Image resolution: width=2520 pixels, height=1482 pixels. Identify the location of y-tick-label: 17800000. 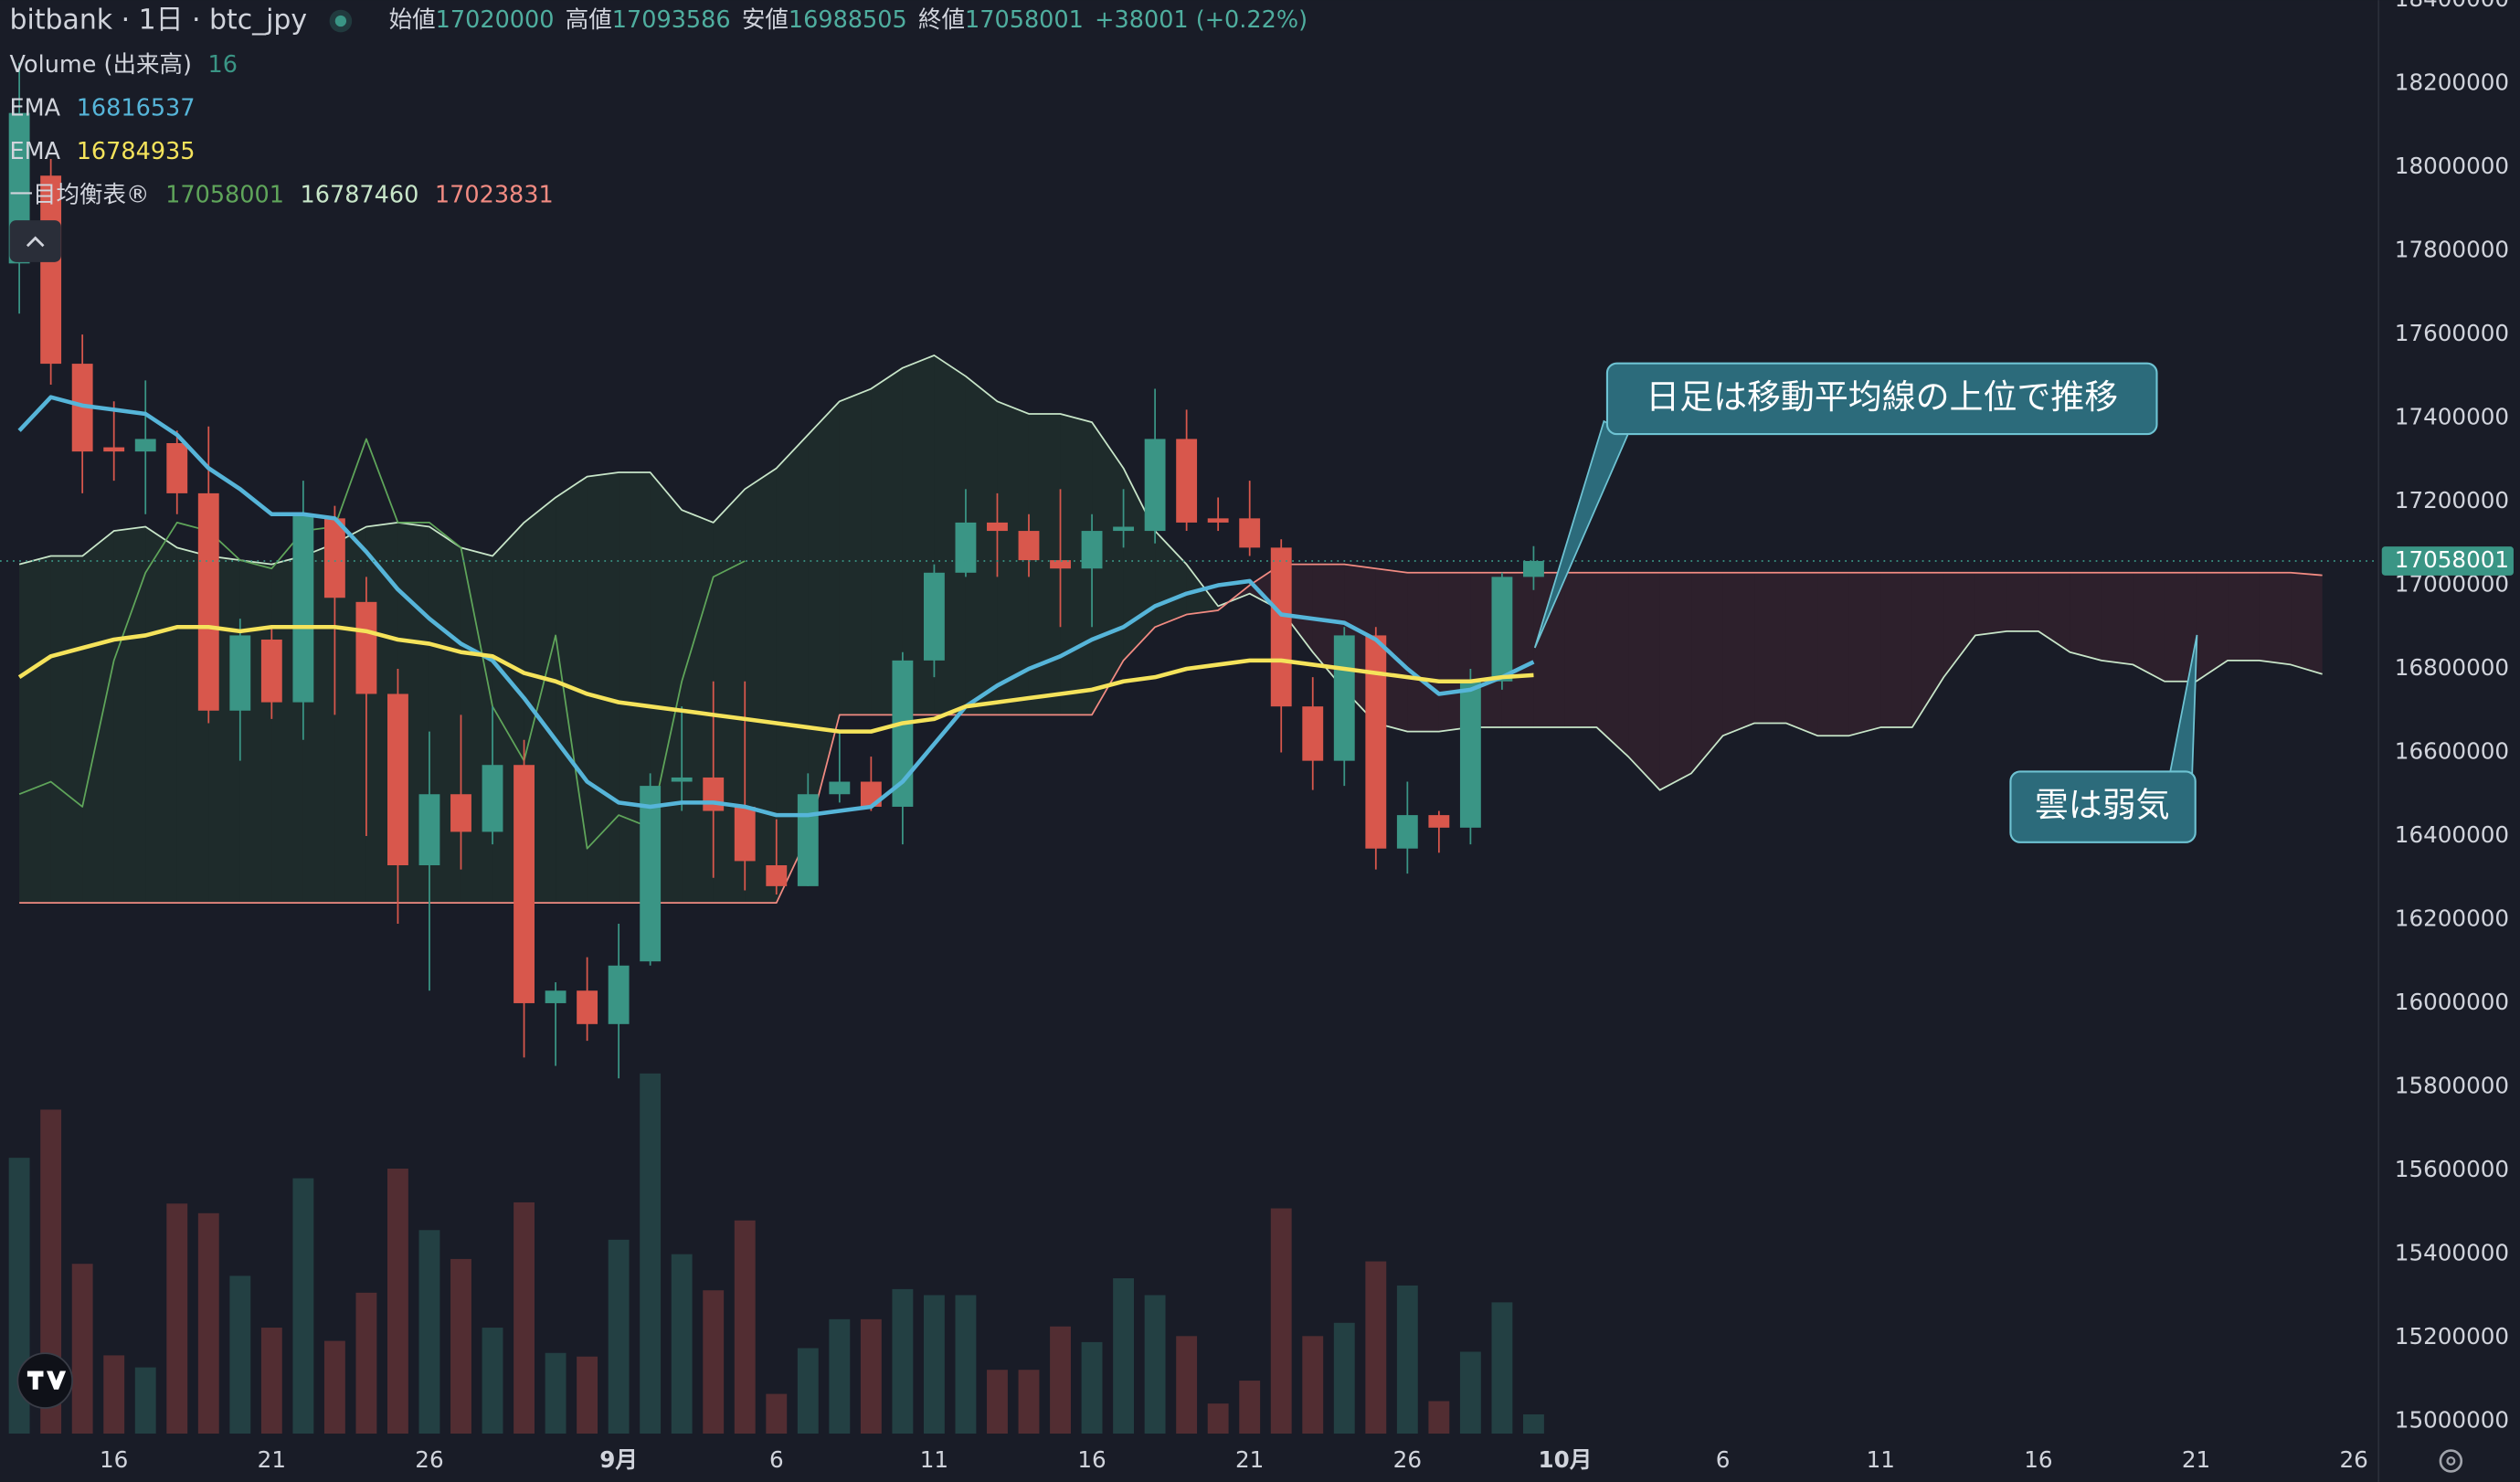
(2452, 250).